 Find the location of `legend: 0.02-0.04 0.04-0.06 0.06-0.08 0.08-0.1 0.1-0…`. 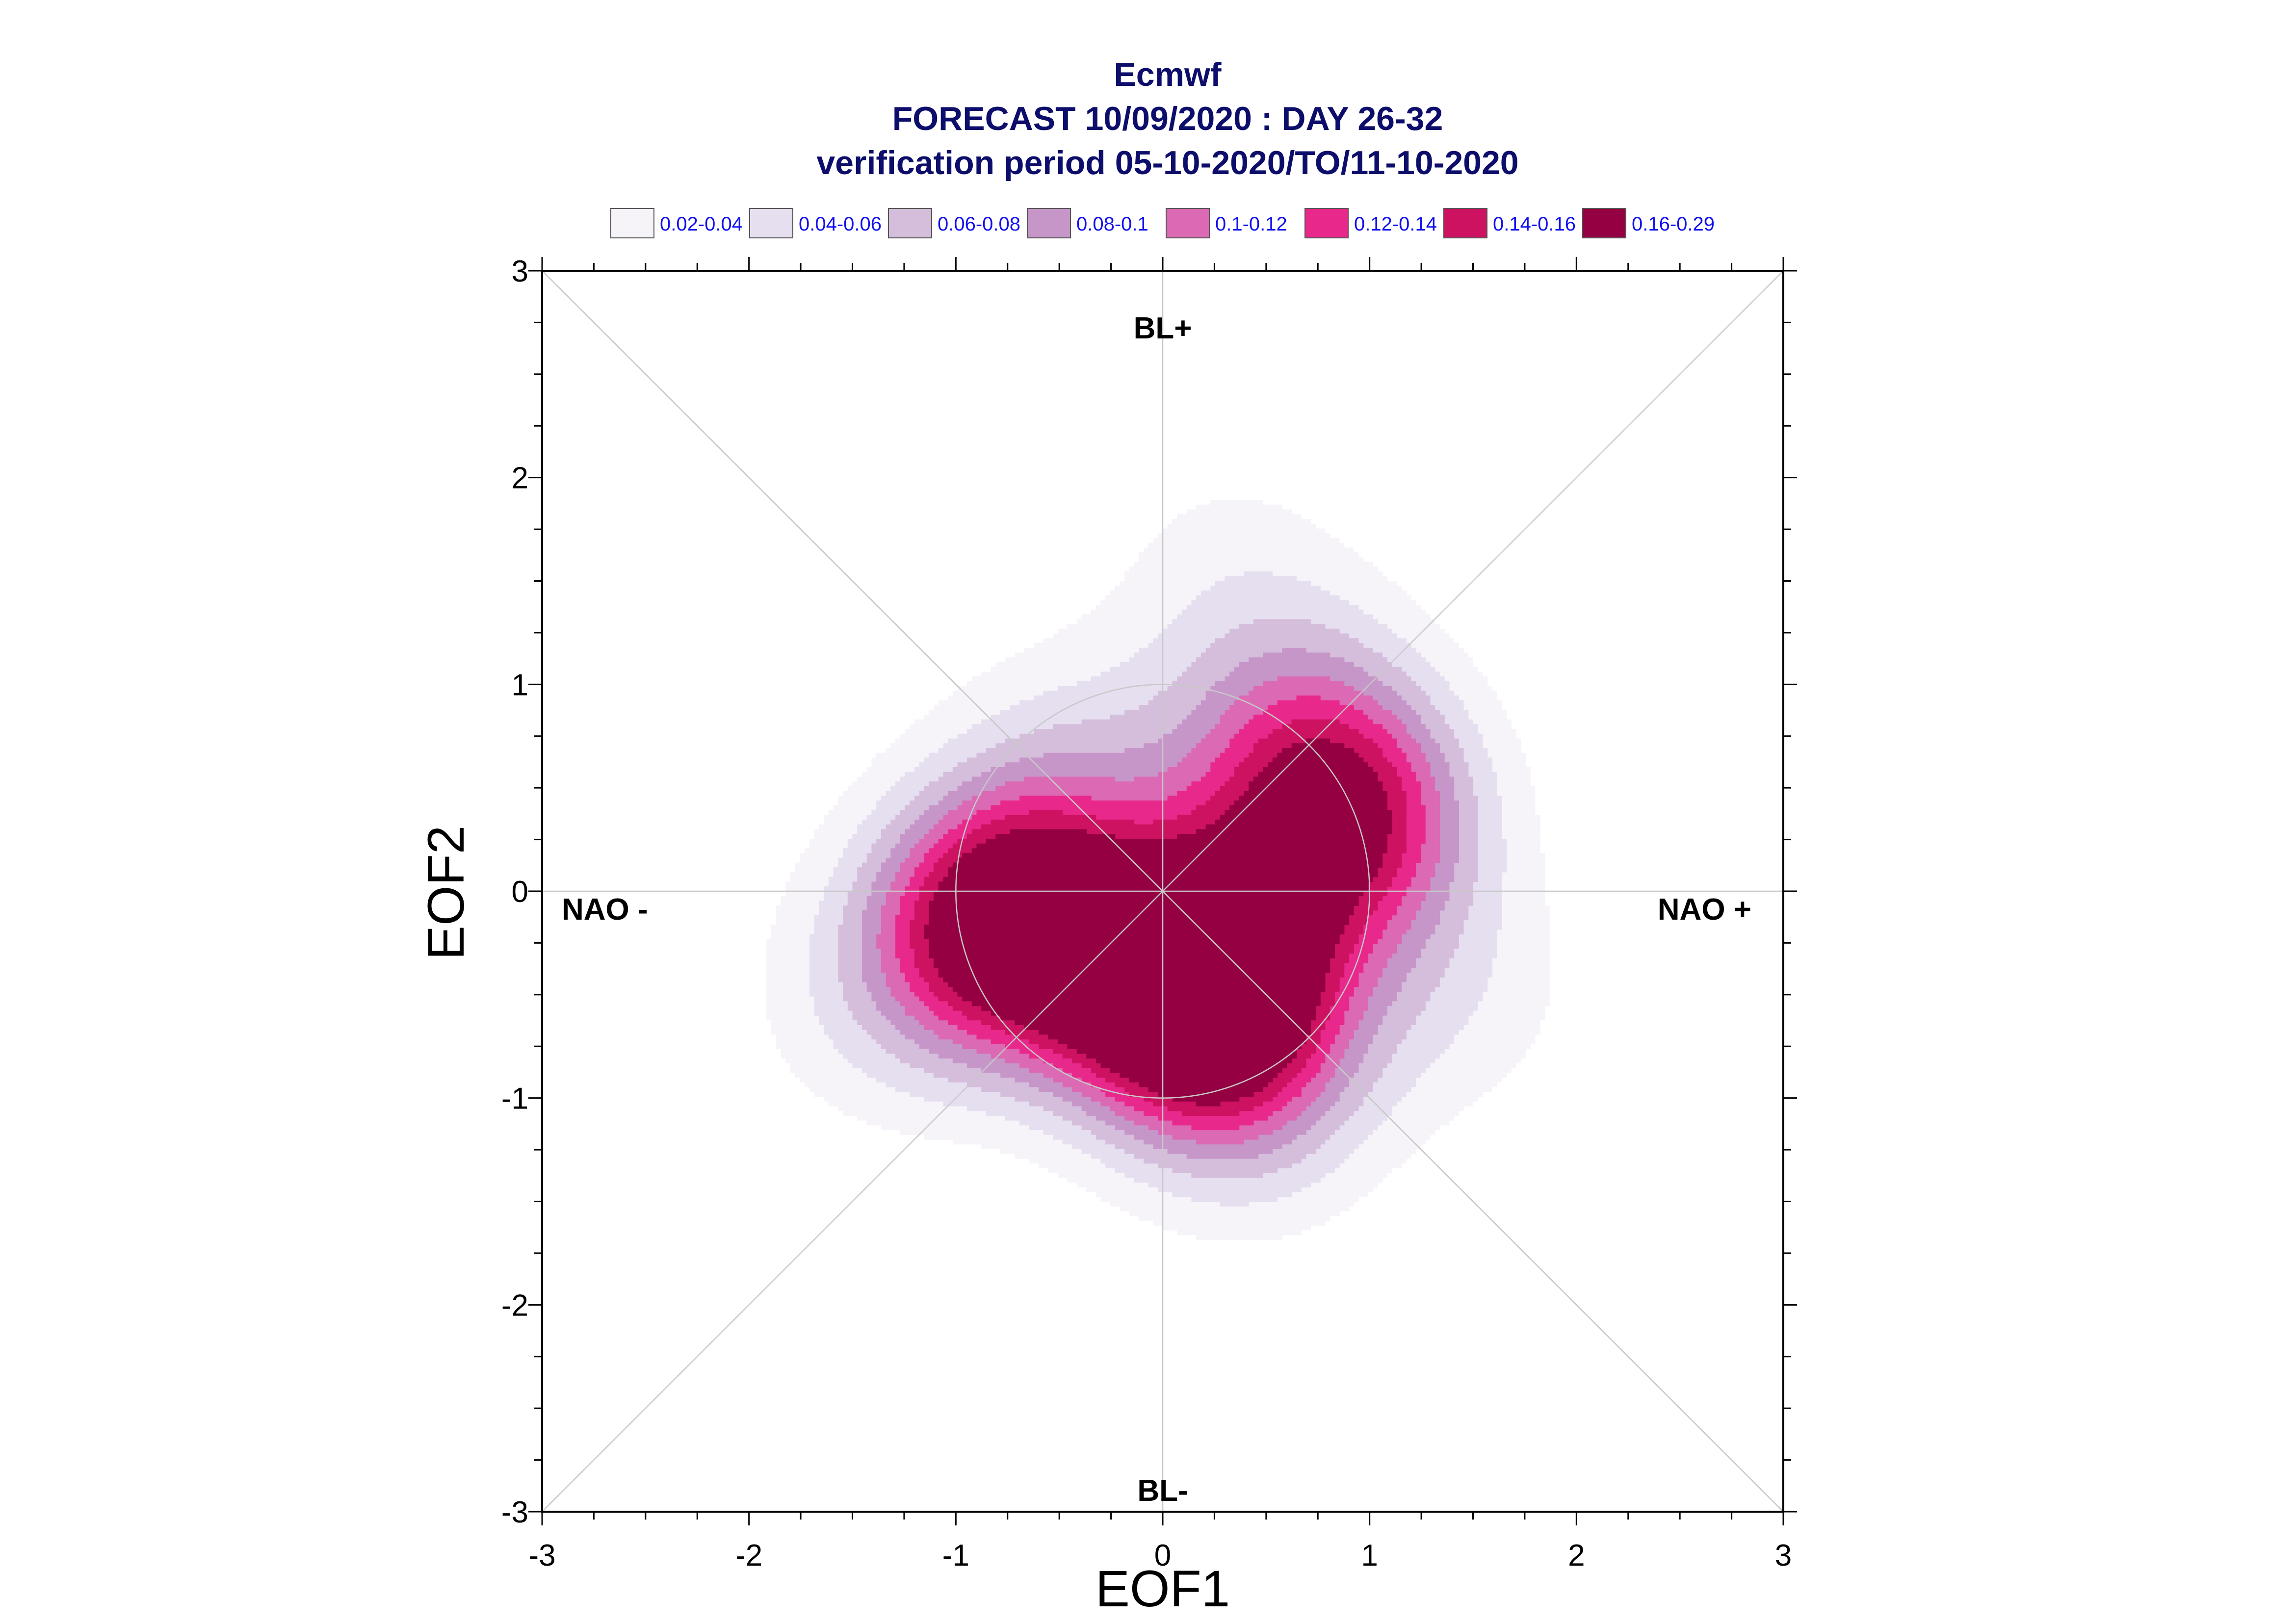

legend: 0.02-0.04 0.04-0.06 0.06-0.08 0.08-0.1 0.1-0… is located at coordinates (1162, 223).